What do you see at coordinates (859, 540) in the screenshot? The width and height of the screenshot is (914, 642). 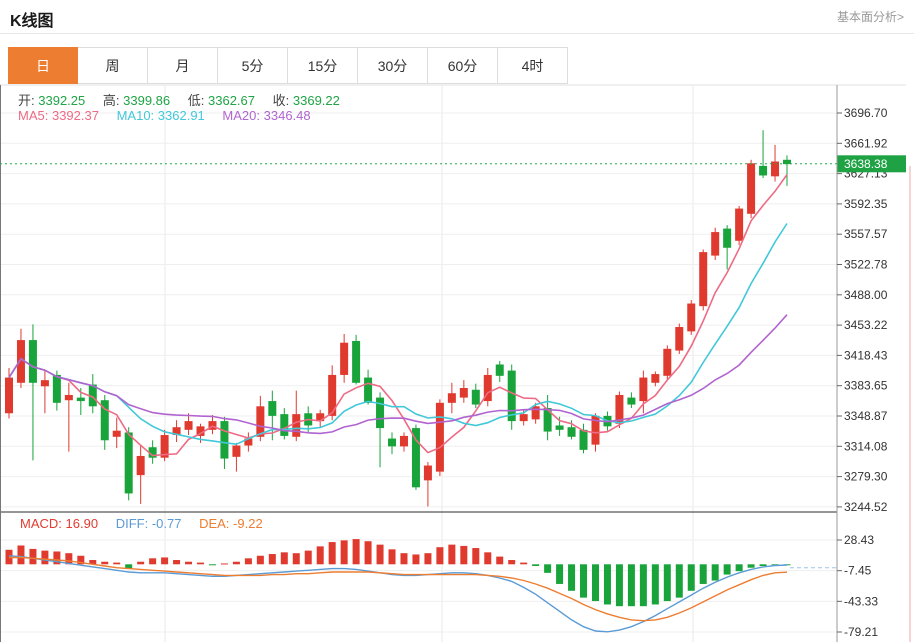 I see `macd-axis-label: 28.43` at bounding box center [859, 540].